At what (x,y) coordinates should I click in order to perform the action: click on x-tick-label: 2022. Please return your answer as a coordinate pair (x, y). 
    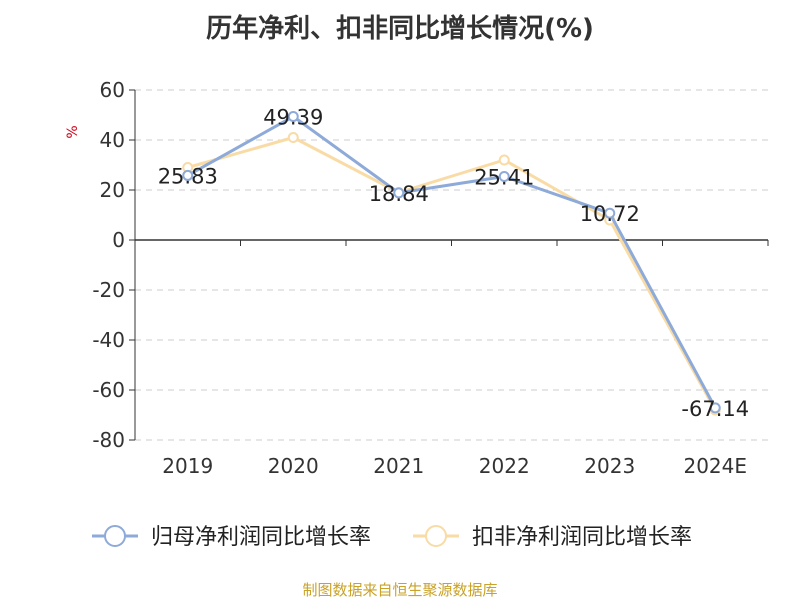
    Looking at the image, I should click on (504, 466).